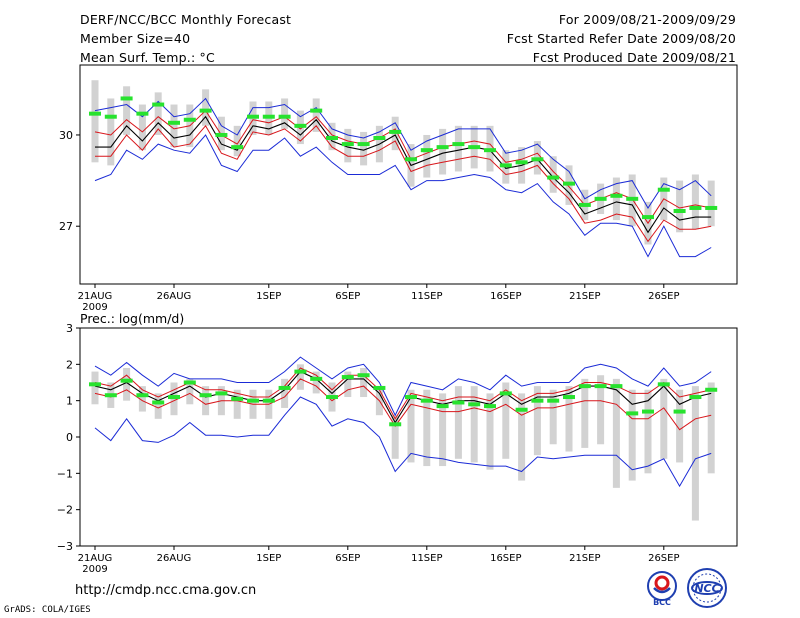 This screenshot has height=618, width=800. I want to click on x-tick-label: 6SEP, so click(347, 296).